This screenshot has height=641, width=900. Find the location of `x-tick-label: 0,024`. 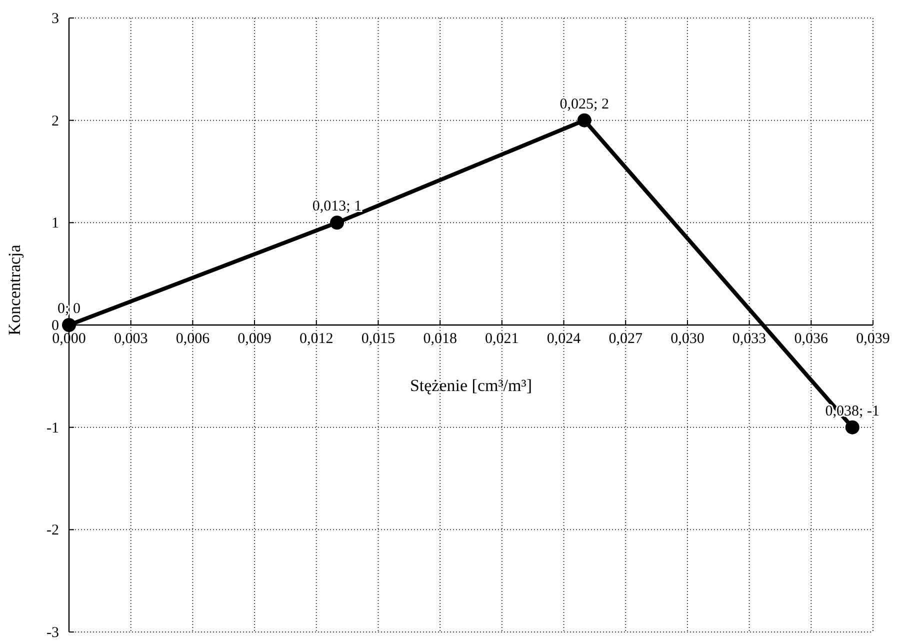

x-tick-label: 0,024 is located at coordinates (564, 339).